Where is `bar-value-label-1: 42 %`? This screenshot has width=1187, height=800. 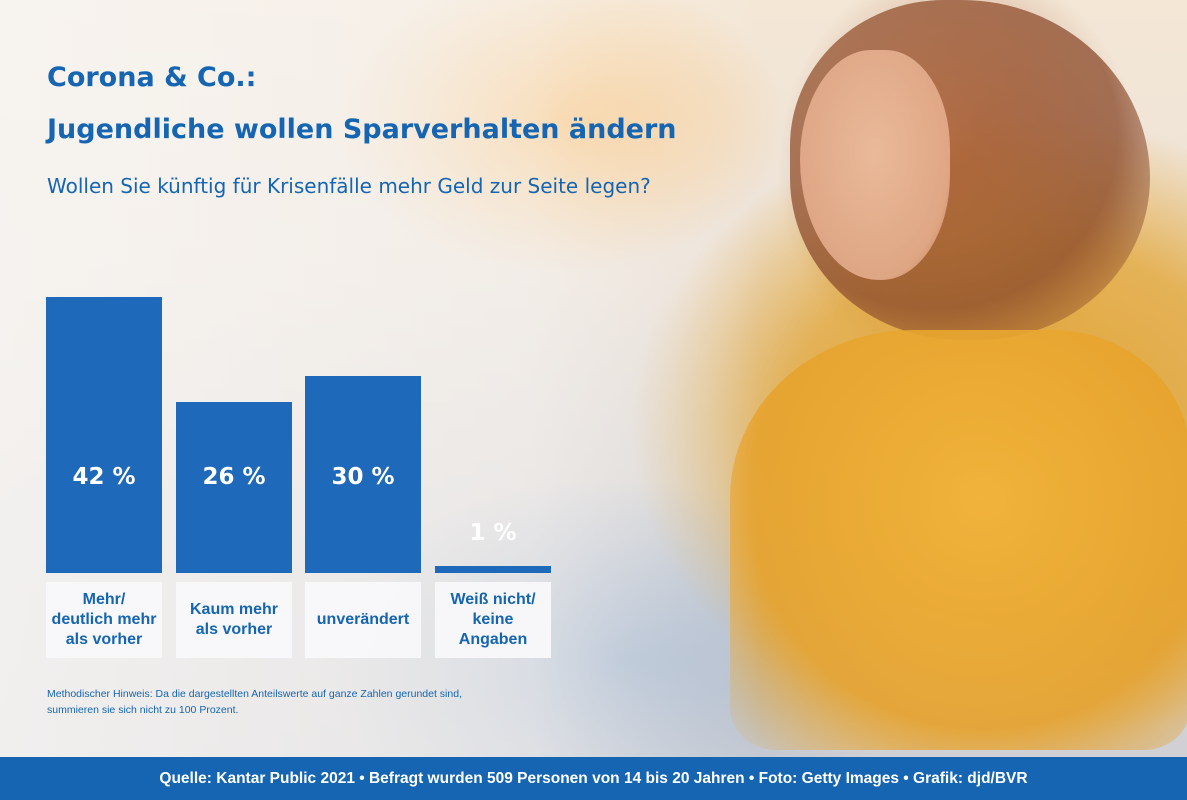
bar-value-label-1: 42 % is located at coordinates (104, 477).